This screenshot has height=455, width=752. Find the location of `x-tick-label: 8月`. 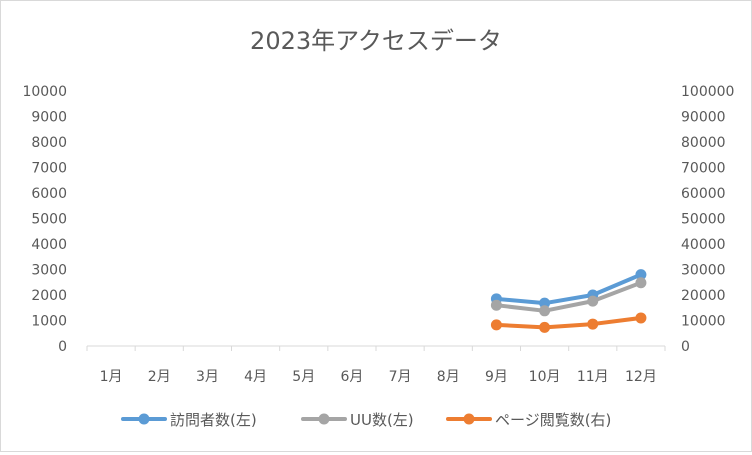

x-tick-label: 8月 is located at coordinates (448, 377).